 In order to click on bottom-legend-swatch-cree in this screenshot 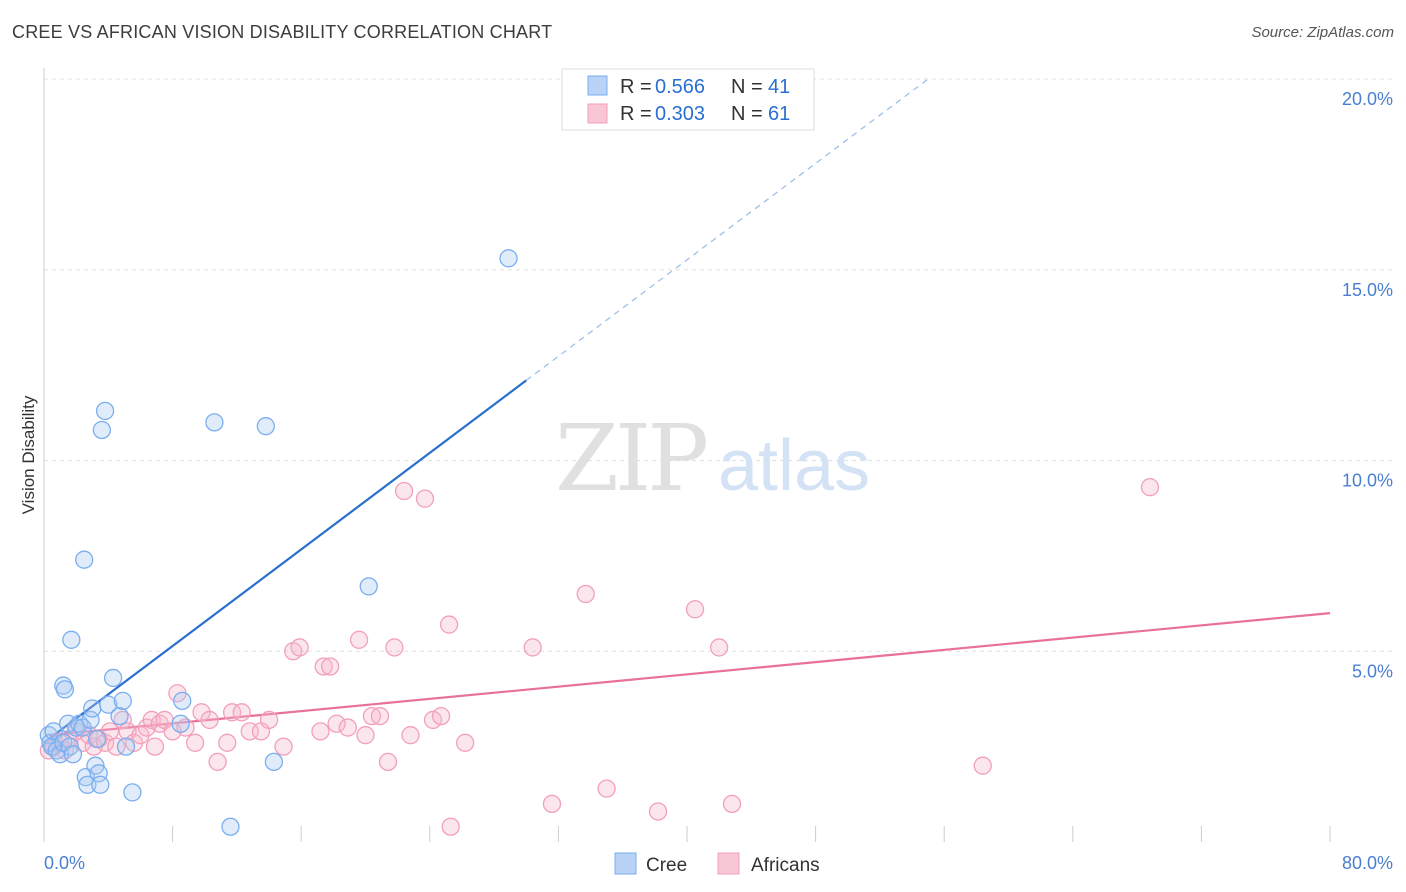, I will do `click(625, 863)`.